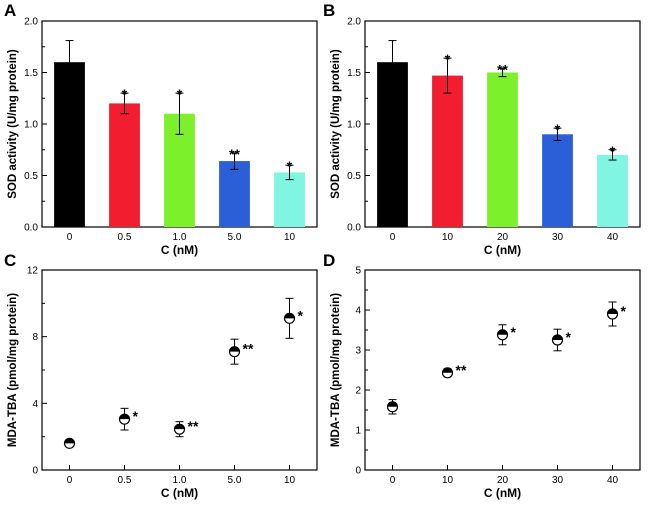 Image resolution: width=648 pixels, height=509 pixels. Describe the element at coordinates (358, 391) in the screenshot. I see `y-tick-label: 2` at that location.